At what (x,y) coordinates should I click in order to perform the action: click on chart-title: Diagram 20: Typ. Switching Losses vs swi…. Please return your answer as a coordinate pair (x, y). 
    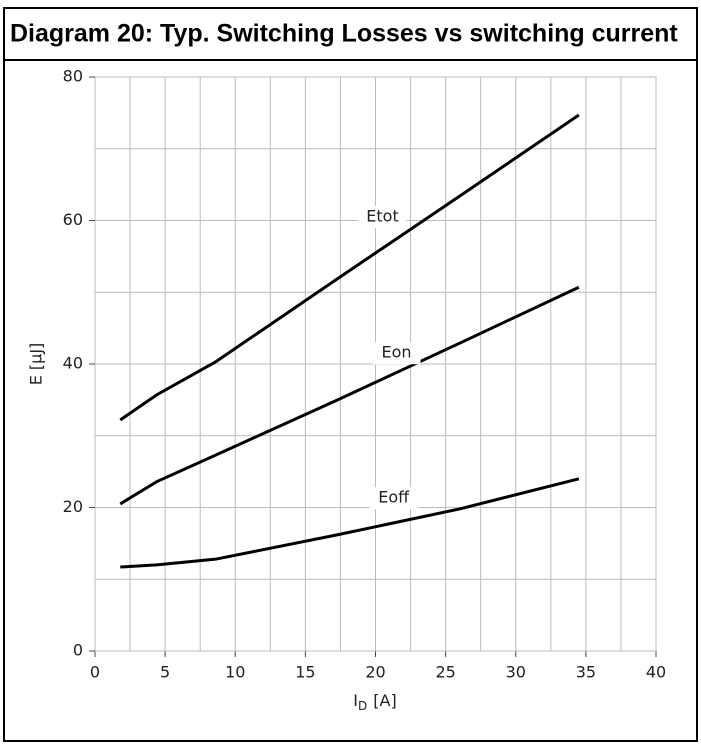
    Looking at the image, I should click on (344, 34).